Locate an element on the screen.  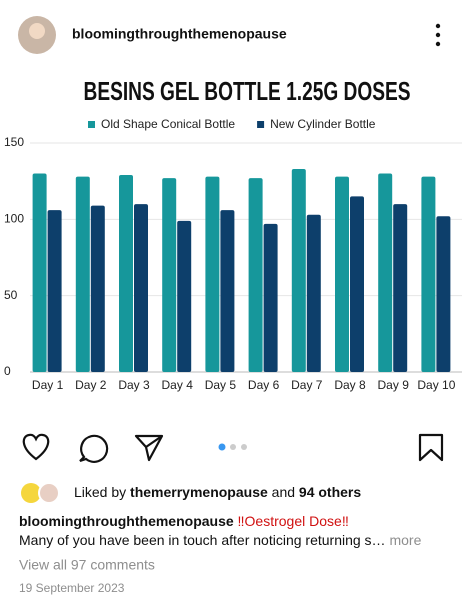
comment-button is located at coordinates (94, 448).